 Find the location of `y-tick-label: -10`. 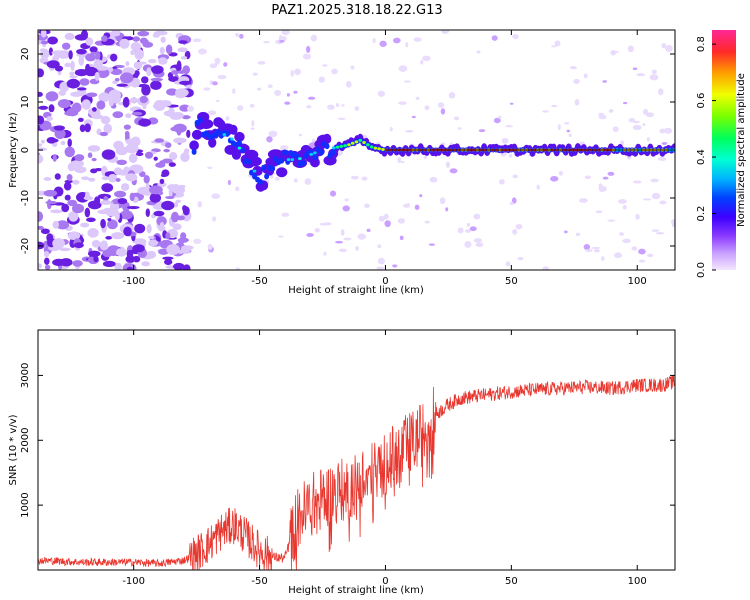

y-tick-label: -10 is located at coordinates (25, 198).